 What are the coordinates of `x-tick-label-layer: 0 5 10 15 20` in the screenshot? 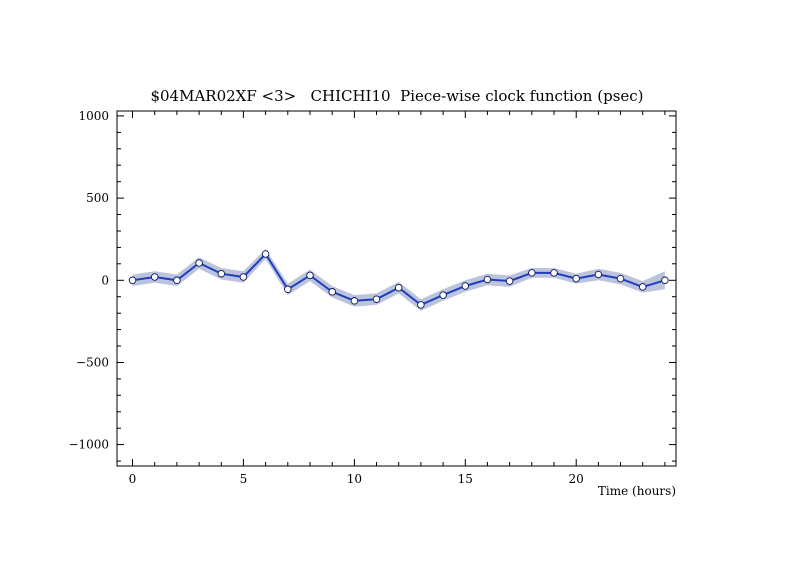 It's located at (356, 479).